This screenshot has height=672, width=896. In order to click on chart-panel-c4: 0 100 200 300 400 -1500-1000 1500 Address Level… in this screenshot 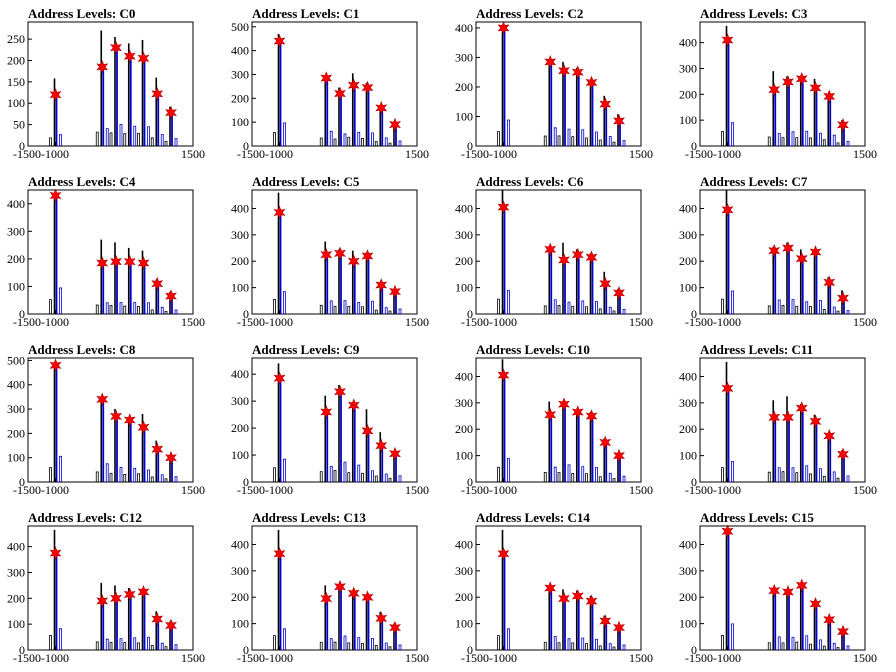, I will do `click(112, 252)`.